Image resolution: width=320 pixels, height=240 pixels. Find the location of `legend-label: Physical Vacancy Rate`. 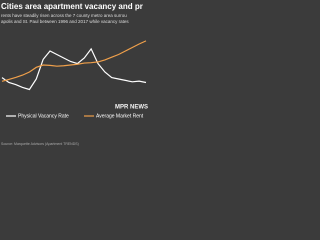

legend-label: Physical Vacancy Rate is located at coordinates (43, 116).